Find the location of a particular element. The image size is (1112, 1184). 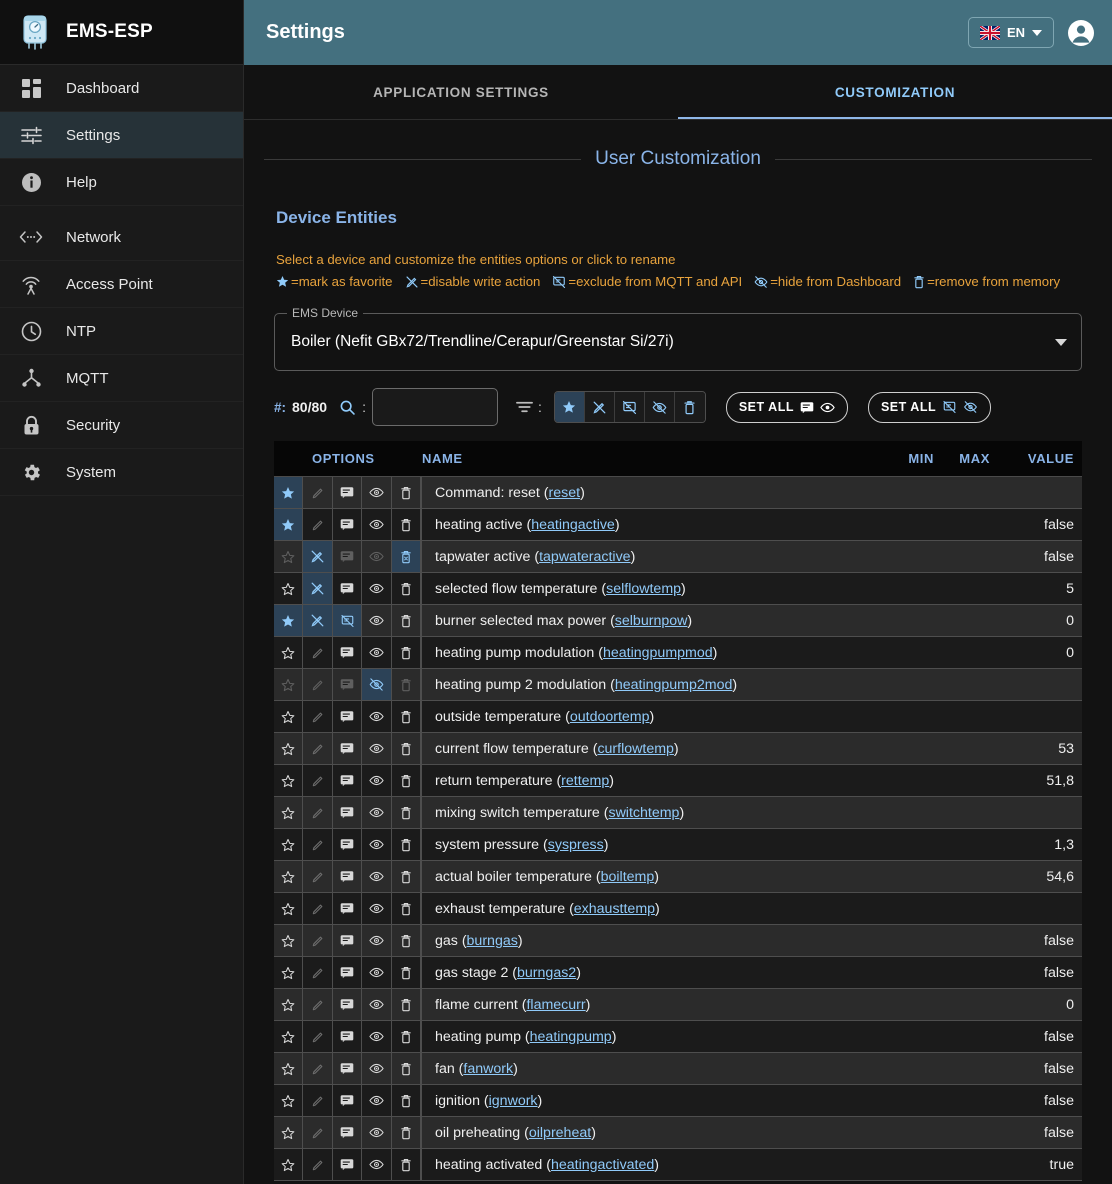

entity-name: burner selected max power (selburnpow) is located at coordinates (653, 620).